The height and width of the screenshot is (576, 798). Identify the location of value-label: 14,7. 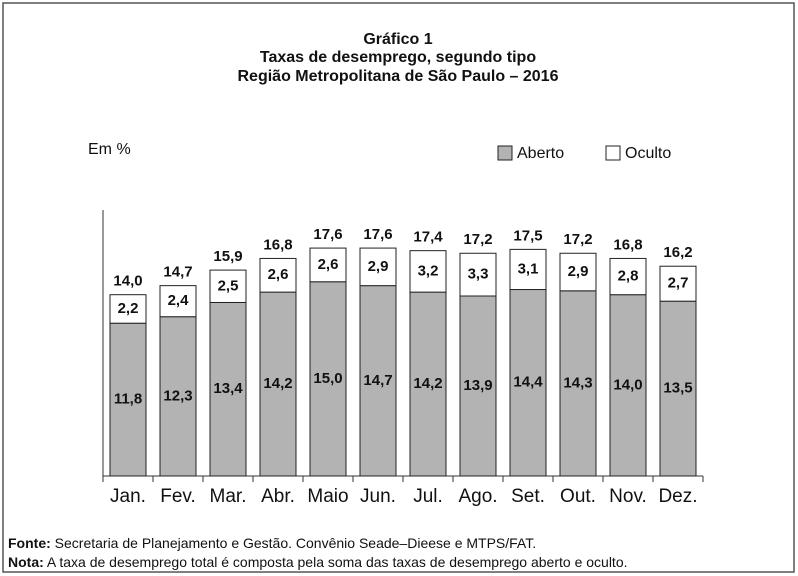
(377, 380).